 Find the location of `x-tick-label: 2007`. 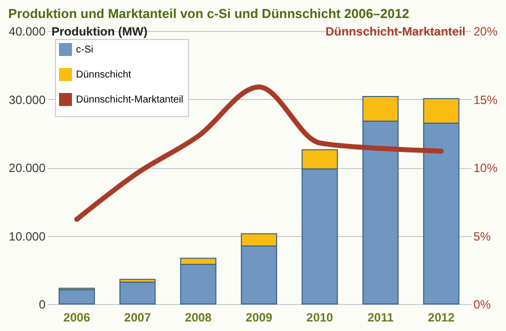

x-tick-label: 2007 is located at coordinates (138, 317).